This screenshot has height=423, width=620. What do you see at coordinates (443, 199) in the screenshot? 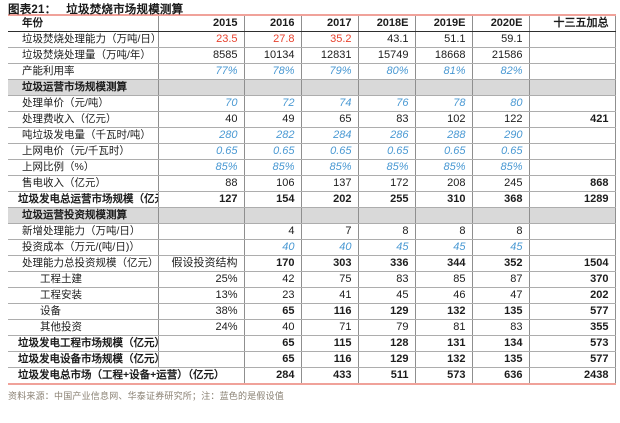
I see `value-cell: 310` at bounding box center [443, 199].